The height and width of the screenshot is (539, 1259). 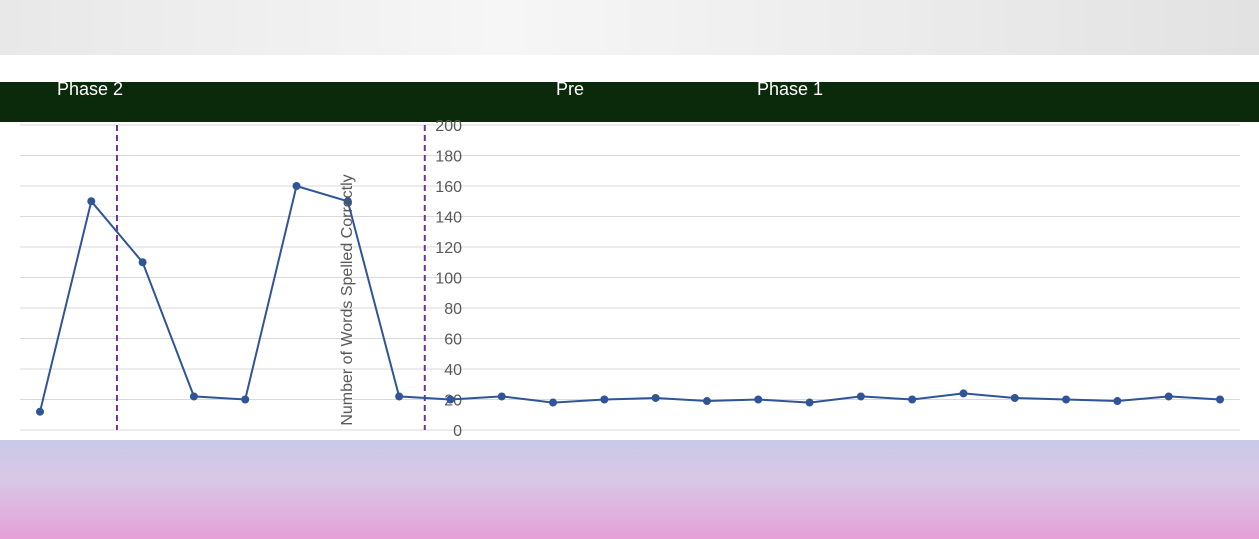 What do you see at coordinates (629, 27) in the screenshot?
I see `header-banner` at bounding box center [629, 27].